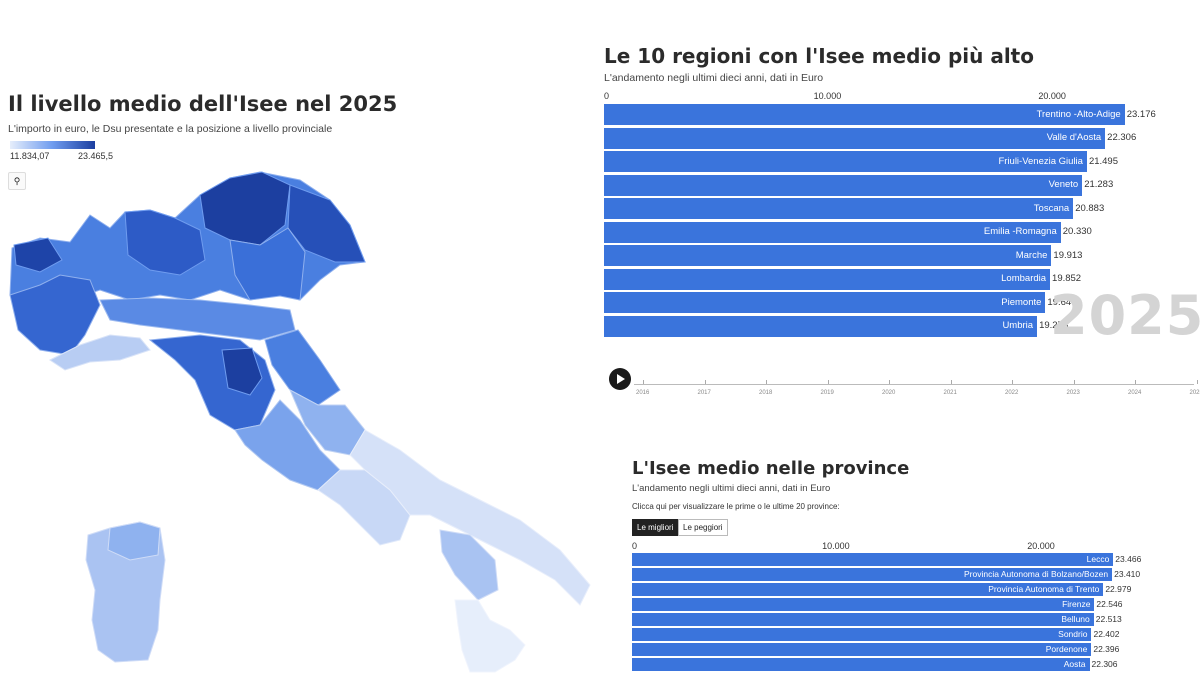 This screenshot has width=1200, height=675. What do you see at coordinates (704, 393) in the screenshot?
I see `timeline-year-label: 2017` at bounding box center [704, 393].